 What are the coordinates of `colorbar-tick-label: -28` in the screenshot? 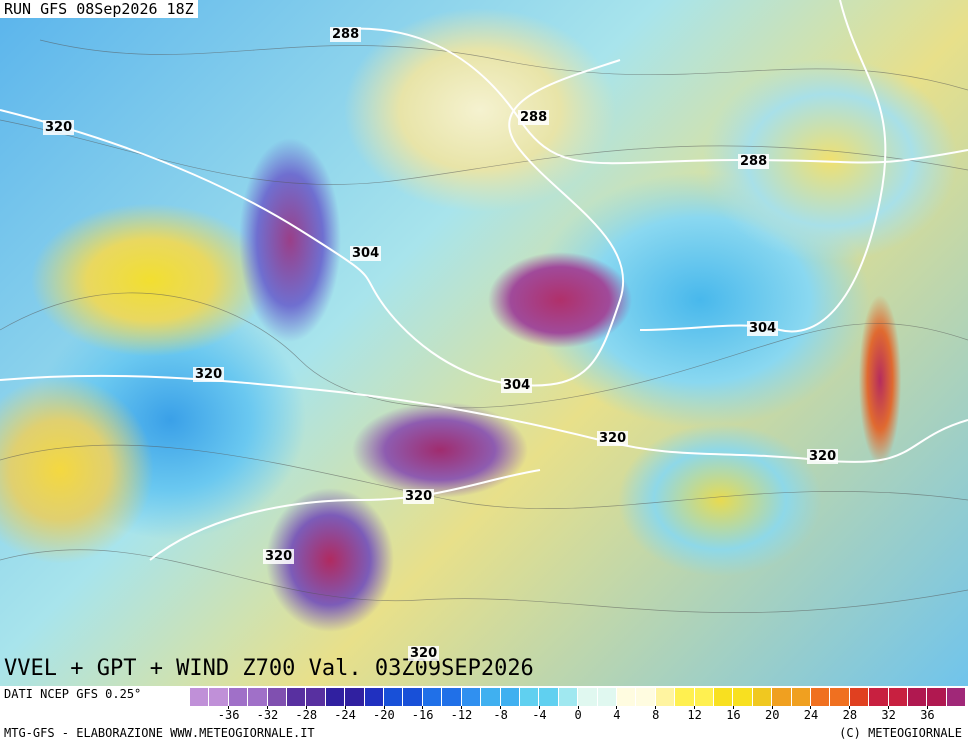 It's located at (306, 715).